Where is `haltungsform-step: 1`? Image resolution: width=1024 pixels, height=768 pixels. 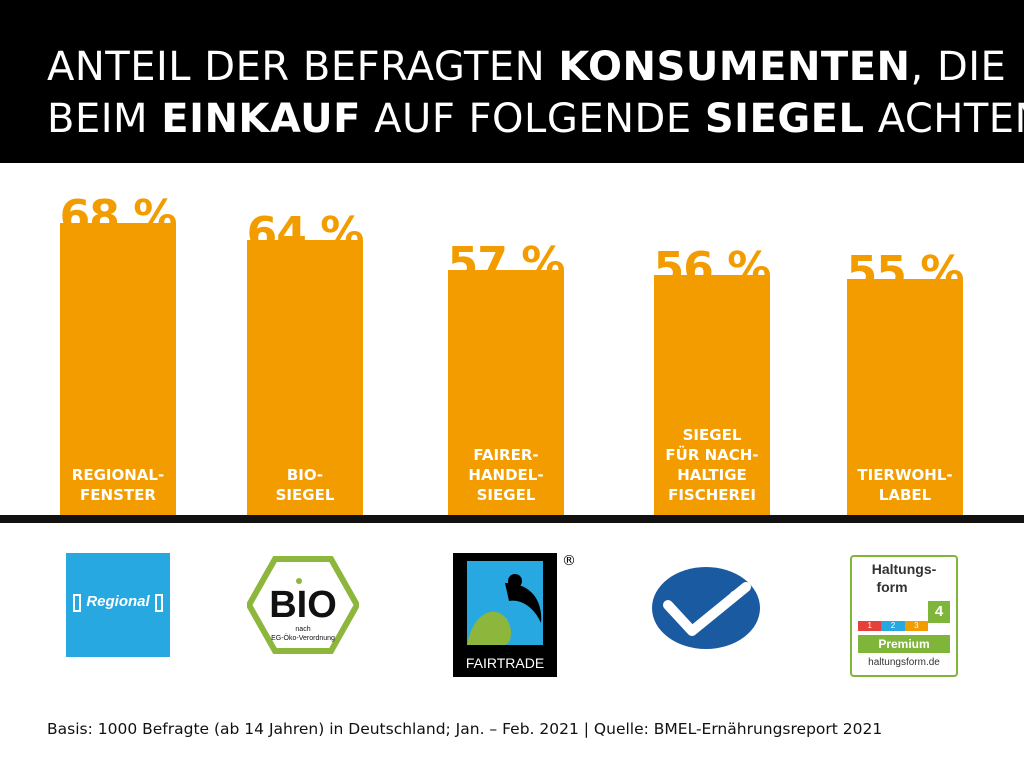
haltungsform-step: 1 is located at coordinates (870, 626).